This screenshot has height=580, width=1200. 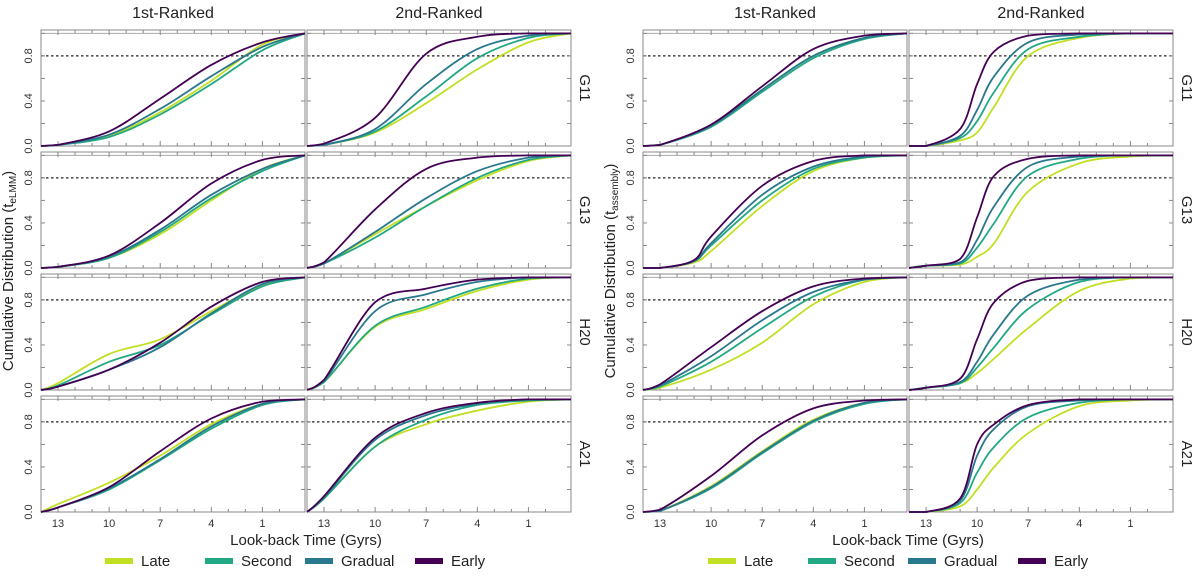 I want to click on legend-label: Second, so click(x=266, y=561).